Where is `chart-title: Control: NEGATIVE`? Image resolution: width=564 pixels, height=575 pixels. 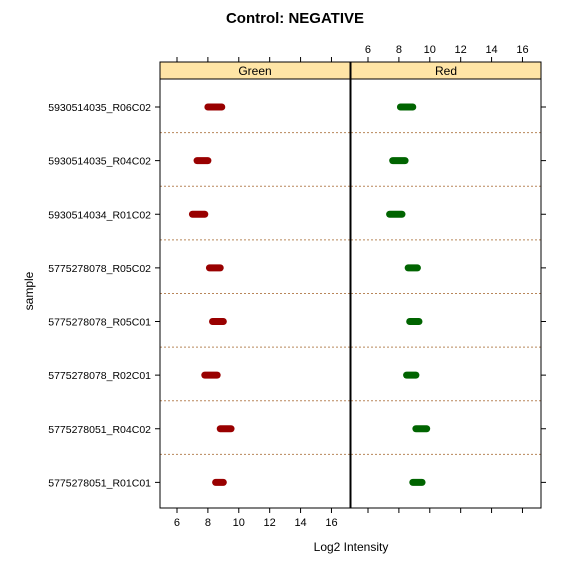
chart-title: Control: NEGATIVE is located at coordinates (295, 18).